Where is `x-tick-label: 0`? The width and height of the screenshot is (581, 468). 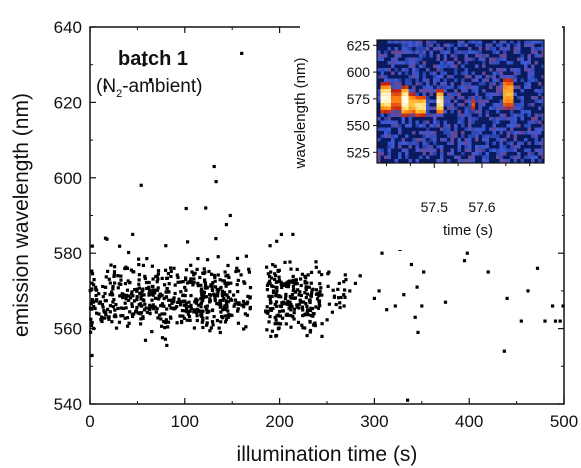
x-tick-label: 0 is located at coordinates (89, 421).